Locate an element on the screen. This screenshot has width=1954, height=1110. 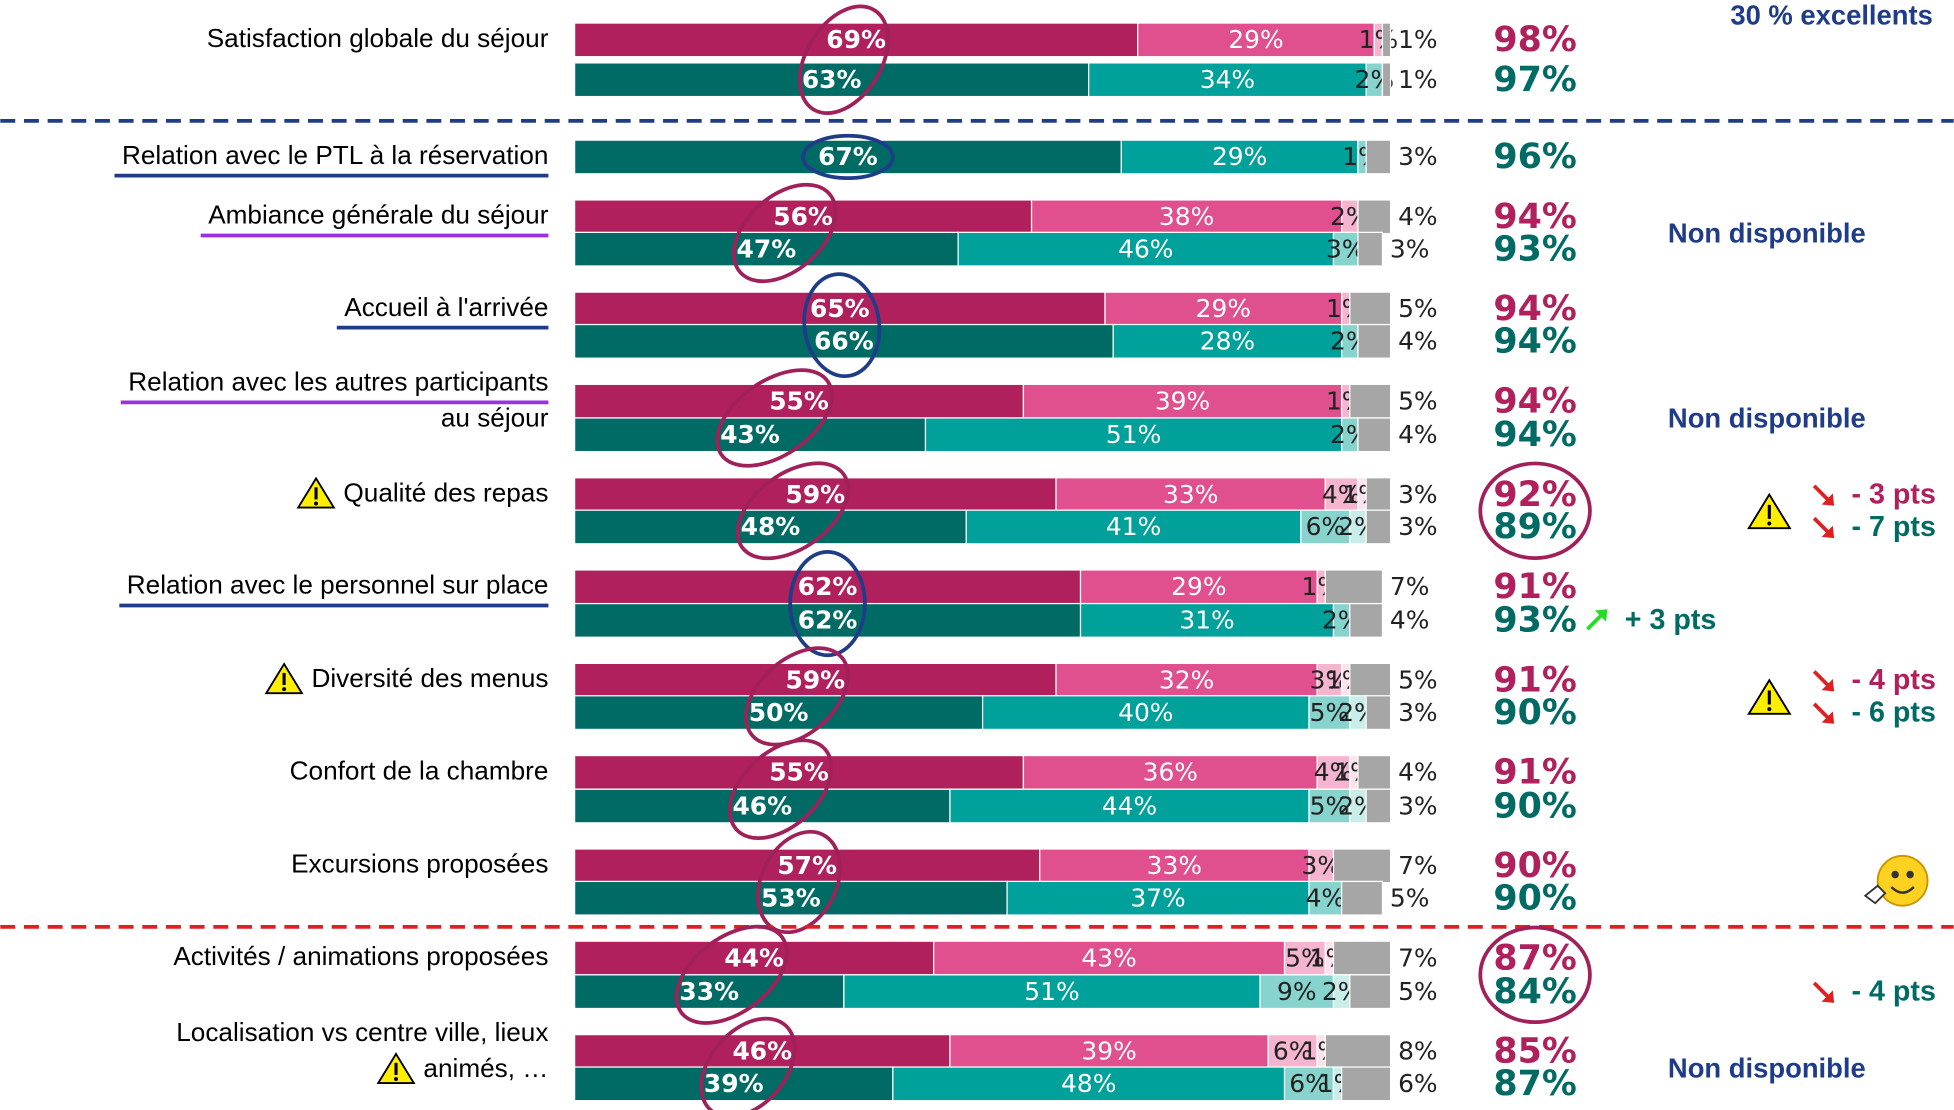
row-label: Satisfaction globale du séjour is located at coordinates (378, 38).